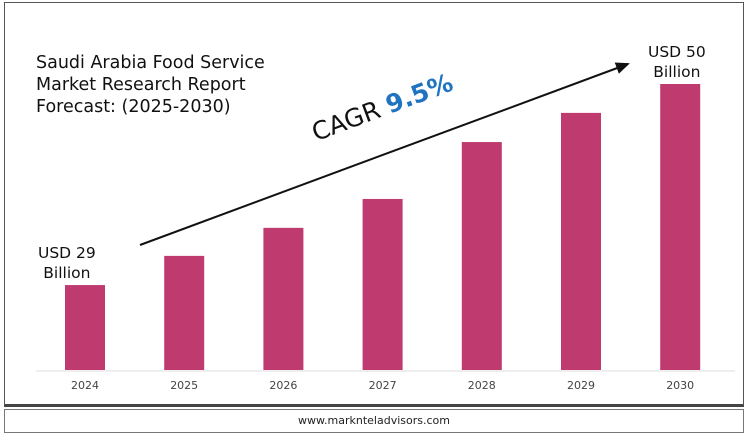 Image resolution: width=750 pixels, height=436 pixels. Describe the element at coordinates (283, 385) in the screenshot. I see `x-tick-label: 2026` at that location.